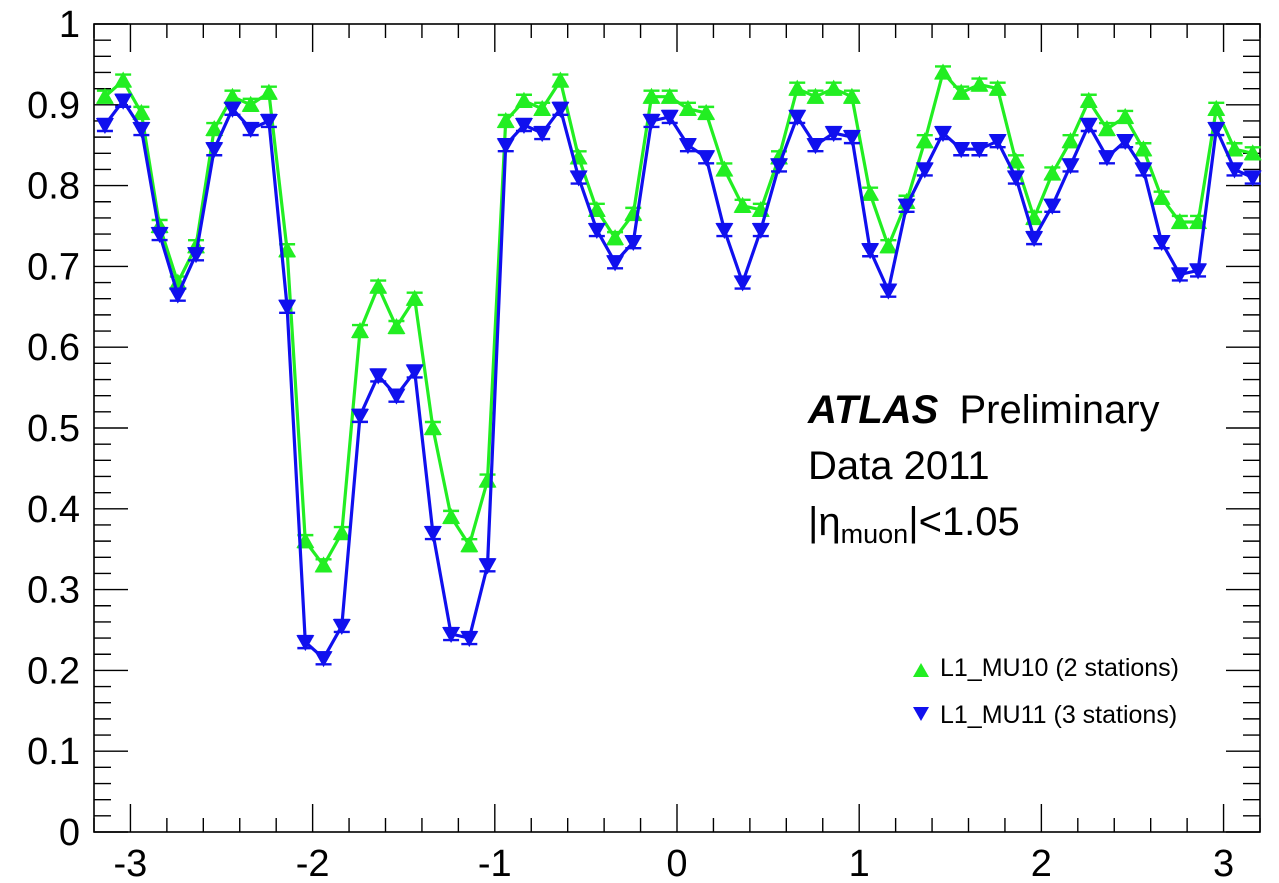  What do you see at coordinates (1059, 410) in the screenshot?
I see `preliminary-text: Preliminary` at bounding box center [1059, 410].